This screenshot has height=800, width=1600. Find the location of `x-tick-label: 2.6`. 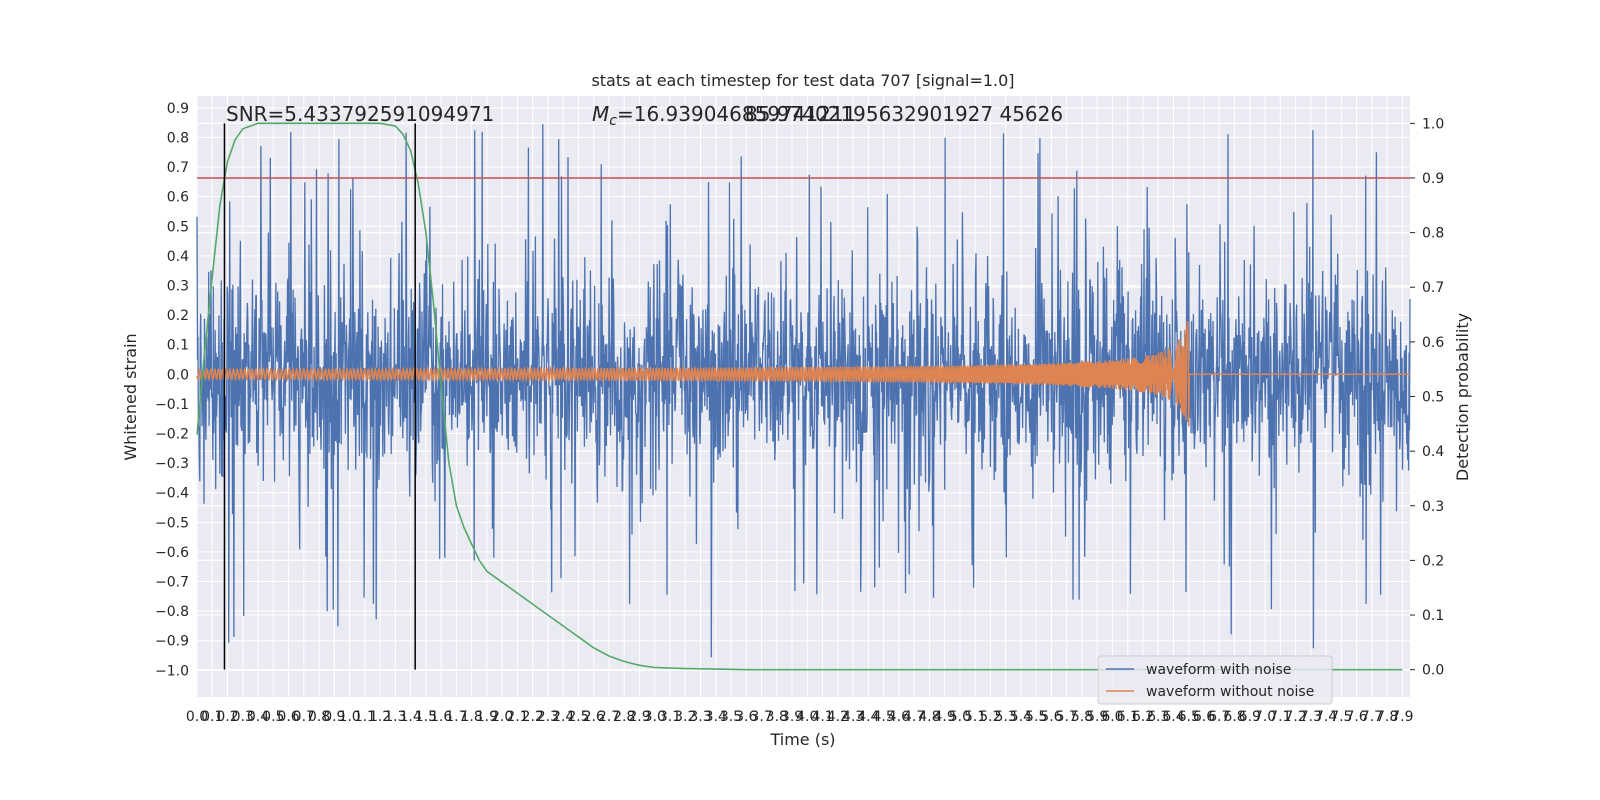

x-tick-label: 2.6 is located at coordinates (594, 717).